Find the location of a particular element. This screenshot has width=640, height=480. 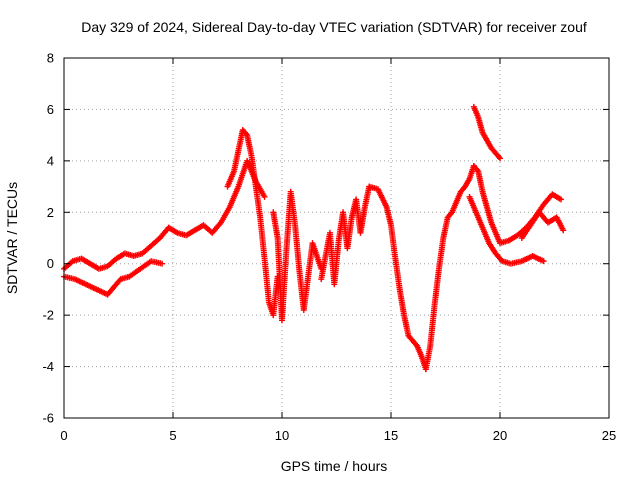

x-tick-label: 15 is located at coordinates (391, 435).